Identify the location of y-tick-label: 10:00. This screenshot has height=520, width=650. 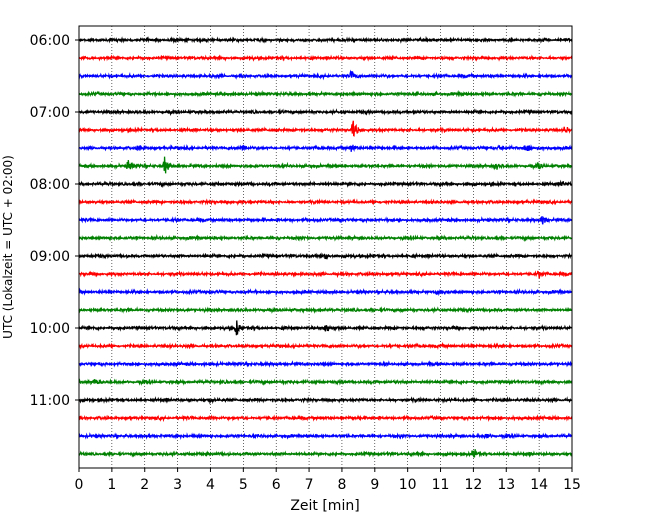
(50, 329).